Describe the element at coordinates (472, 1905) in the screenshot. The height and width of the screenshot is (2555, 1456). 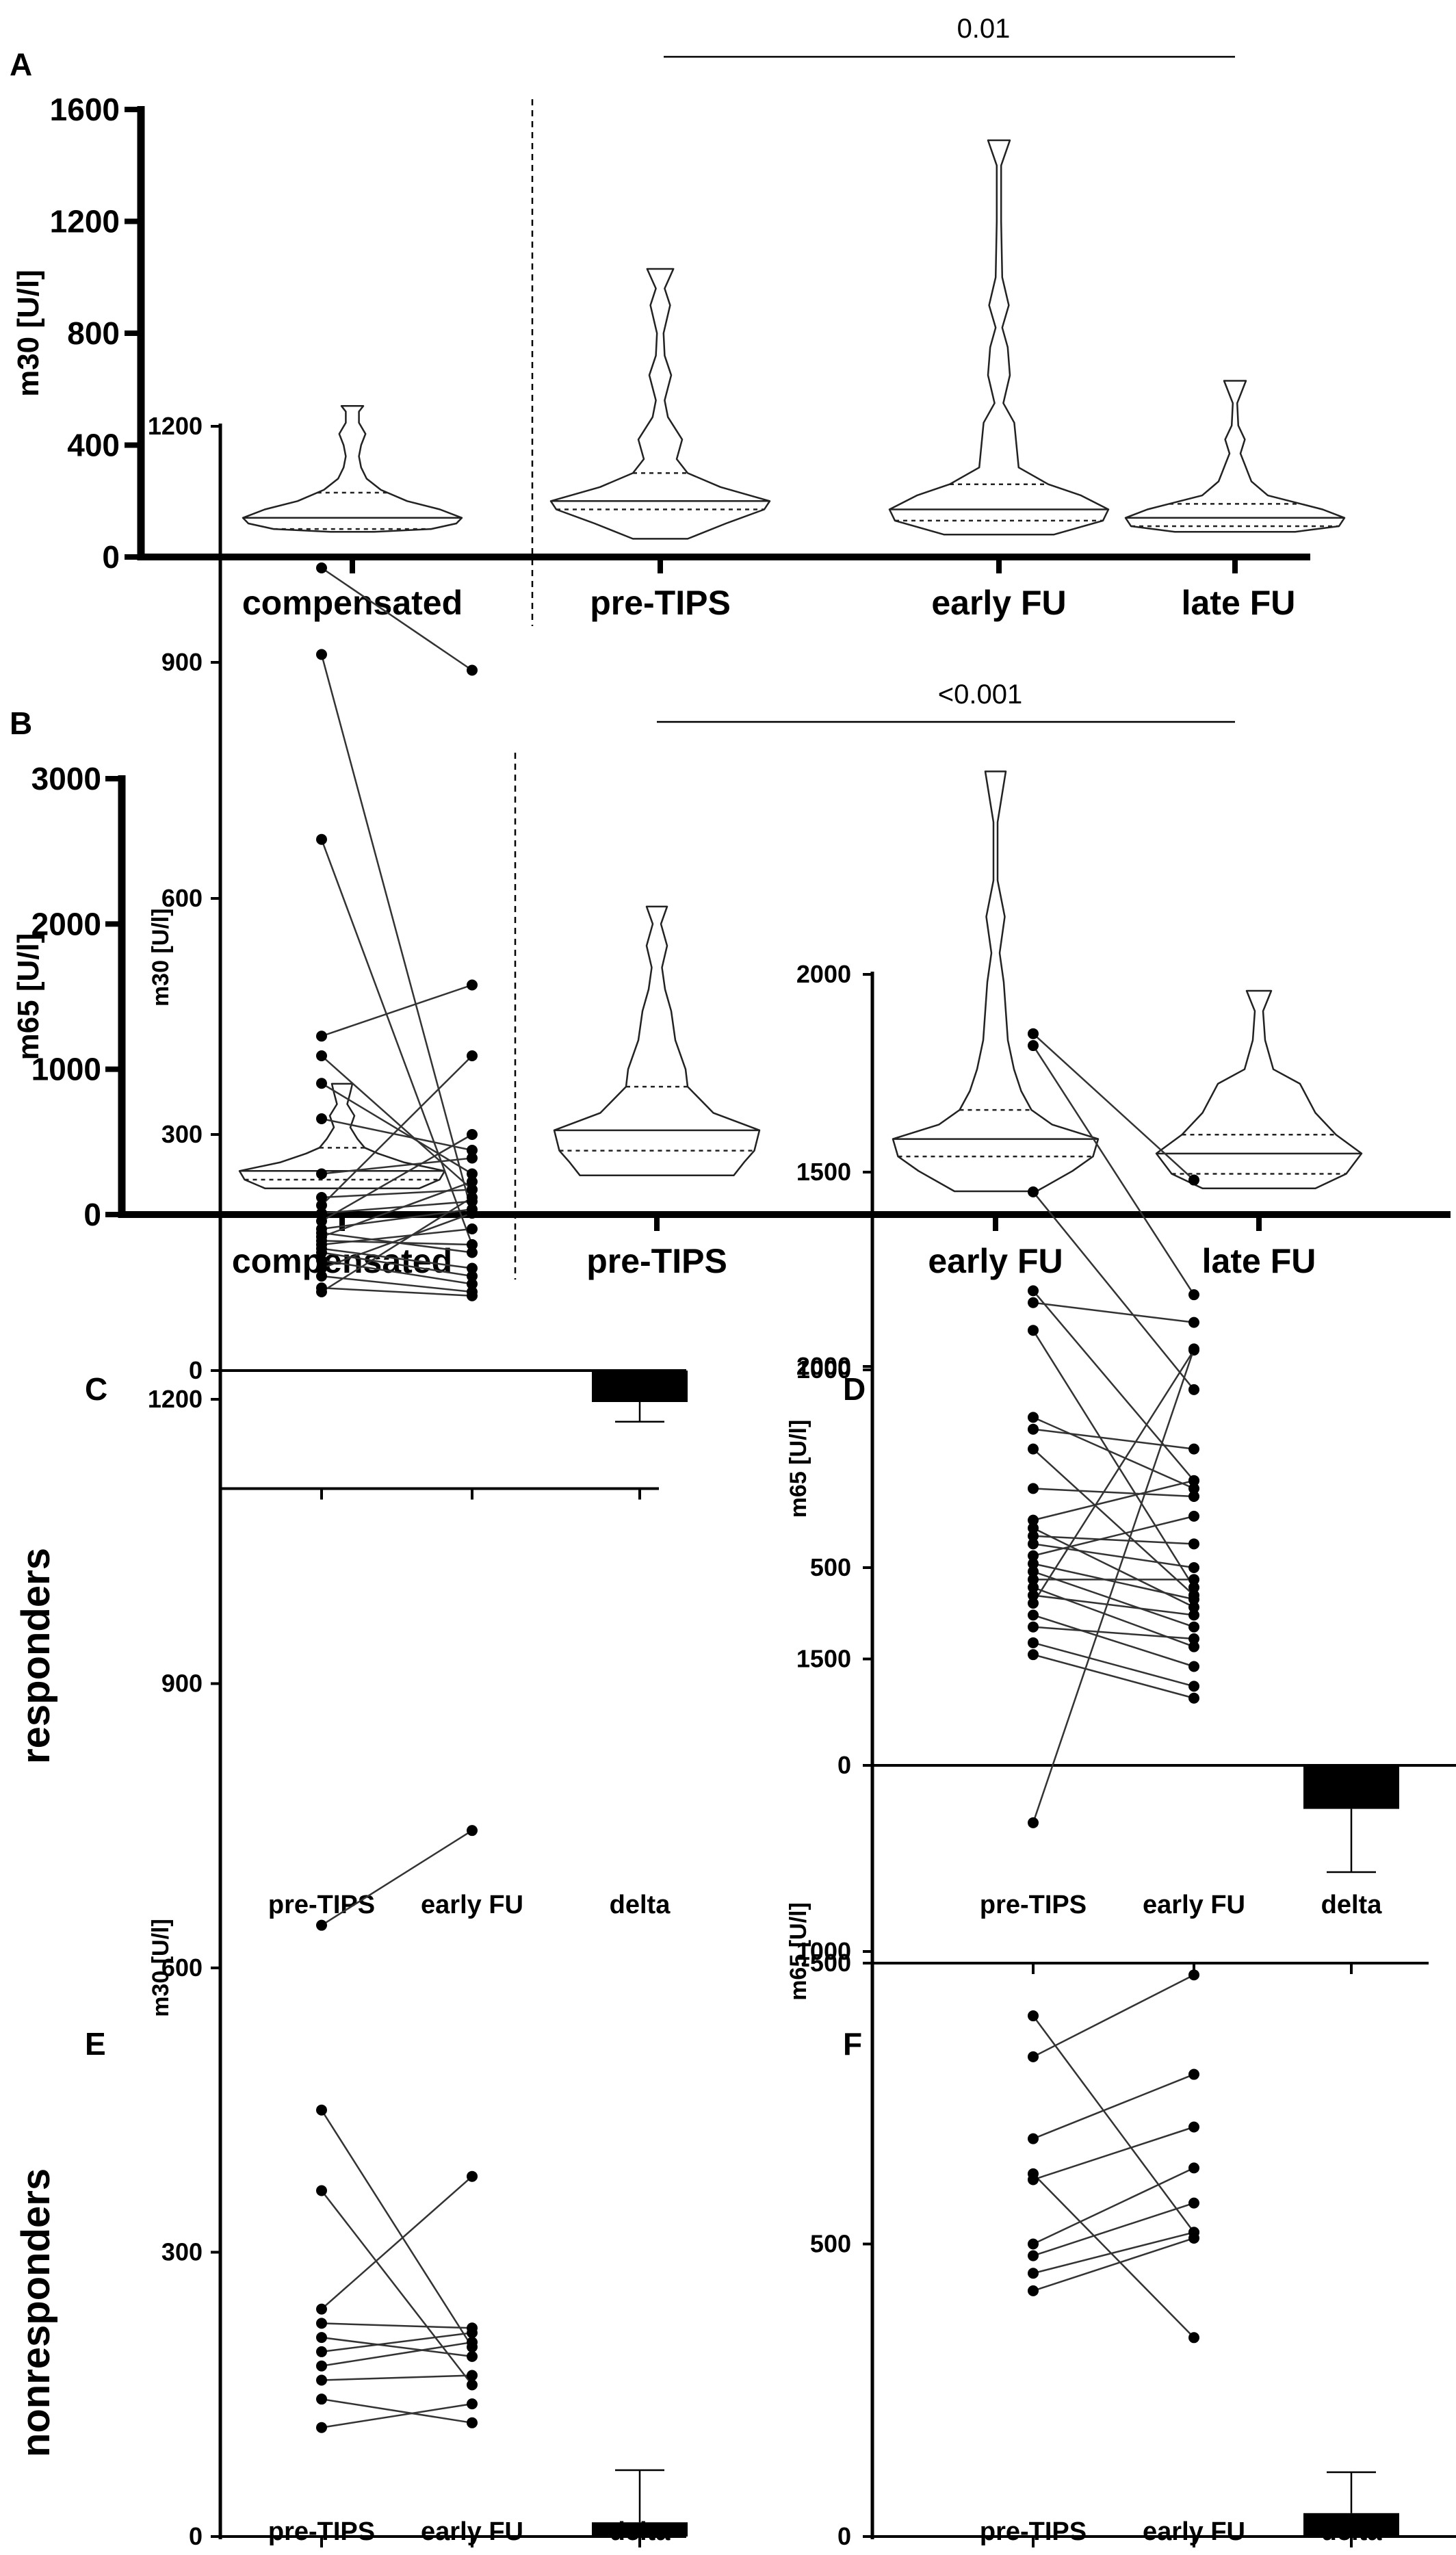
I see `panel-c-x-category-label: early FU` at that location.